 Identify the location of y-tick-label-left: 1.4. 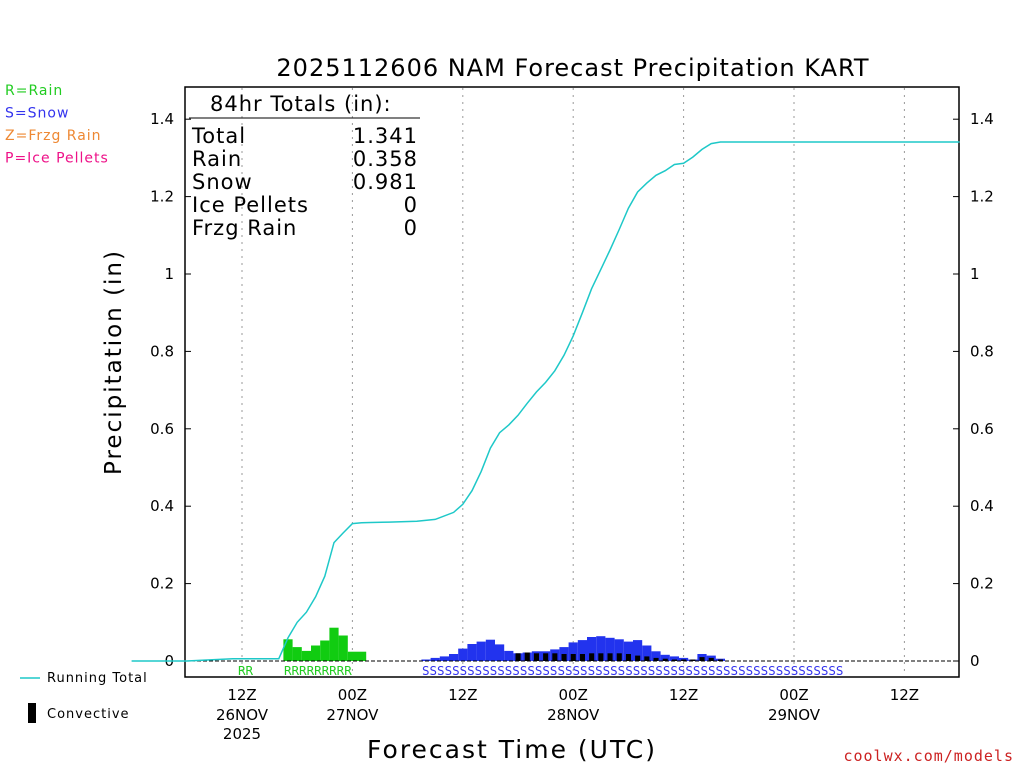
(162, 119).